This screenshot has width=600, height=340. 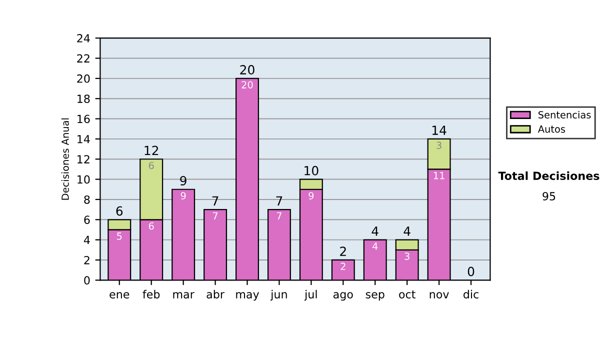 I want to click on y-axis-title: Decisiones Anual, so click(x=65, y=159).